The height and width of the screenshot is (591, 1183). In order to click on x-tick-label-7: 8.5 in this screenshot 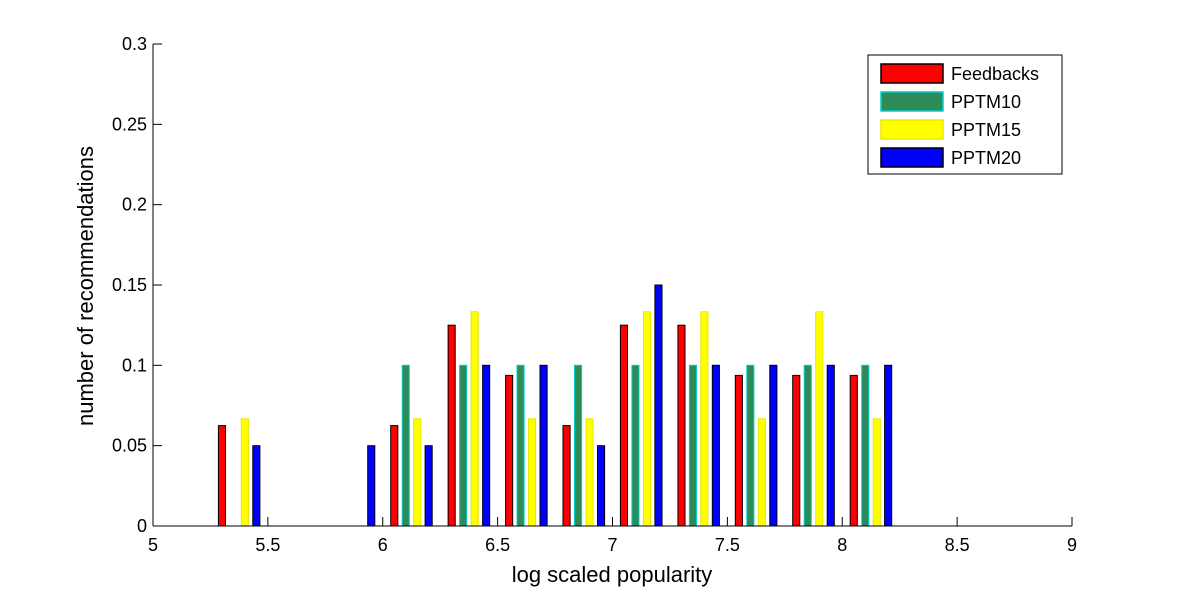, I will do `click(957, 545)`.